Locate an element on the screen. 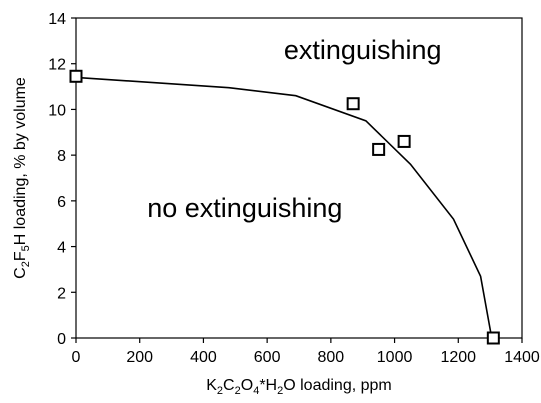 This screenshot has width=541, height=403. axis-title-part: F is located at coordinates (20, 256).